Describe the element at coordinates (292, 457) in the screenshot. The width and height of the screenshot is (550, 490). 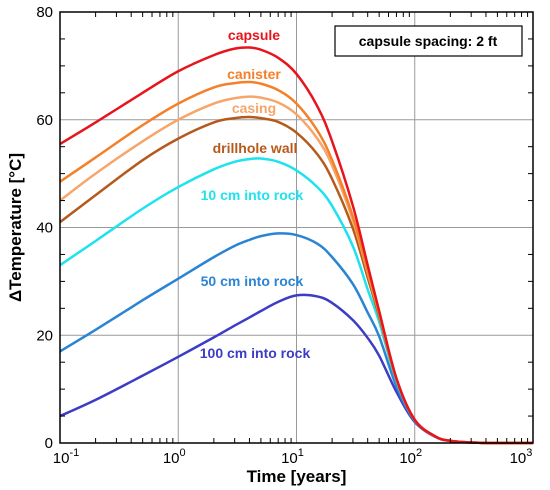
I see `x-tick-label: 10¹` at that location.